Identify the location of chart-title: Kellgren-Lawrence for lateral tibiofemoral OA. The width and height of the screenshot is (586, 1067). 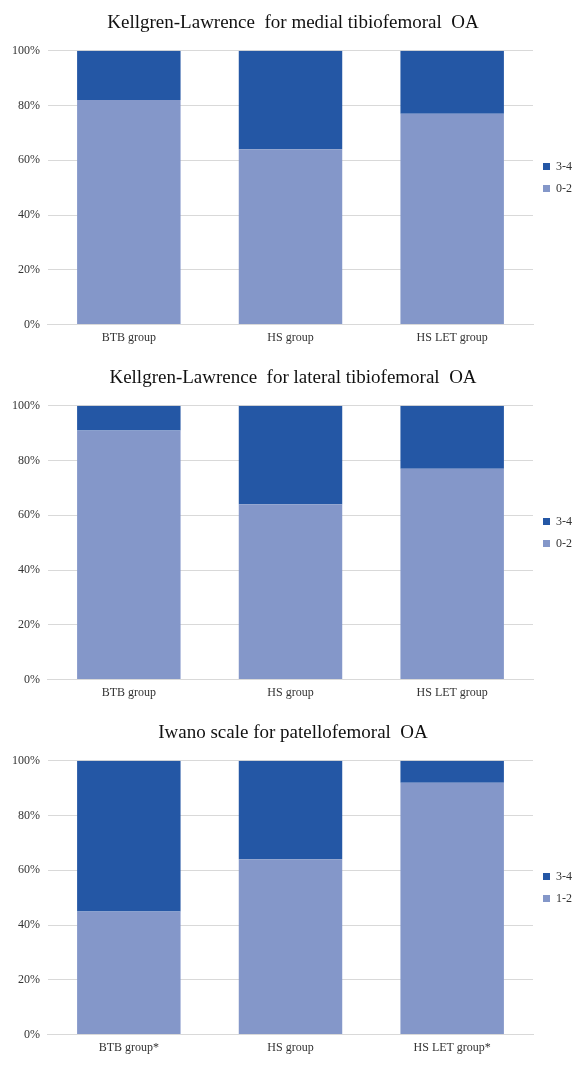
(293, 377).